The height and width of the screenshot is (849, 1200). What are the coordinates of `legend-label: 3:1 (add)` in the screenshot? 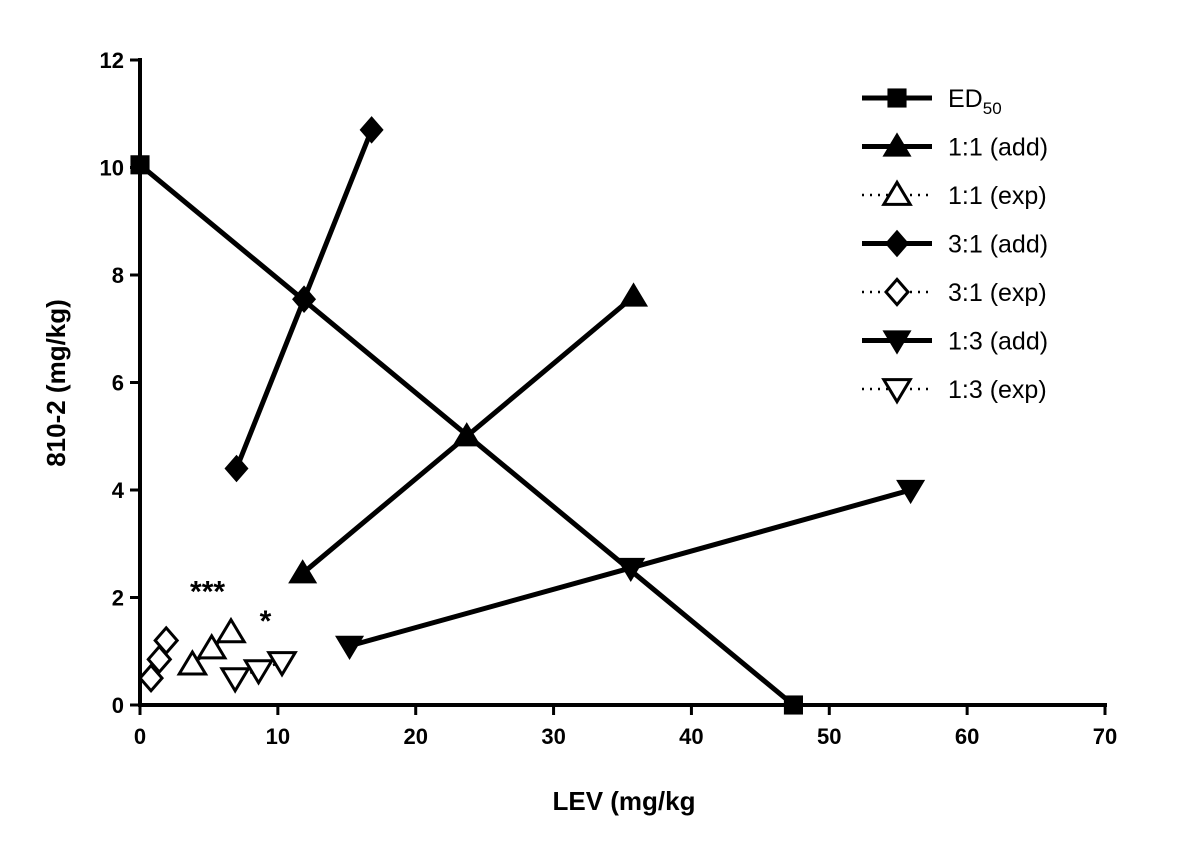 It's located at (998, 245).